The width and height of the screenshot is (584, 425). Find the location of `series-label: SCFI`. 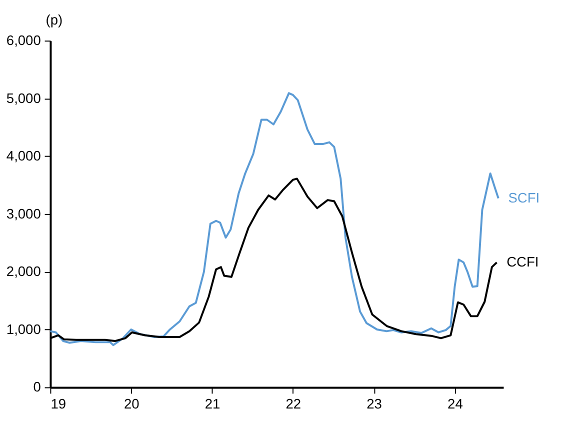

series-label: SCFI is located at coordinates (524, 198).